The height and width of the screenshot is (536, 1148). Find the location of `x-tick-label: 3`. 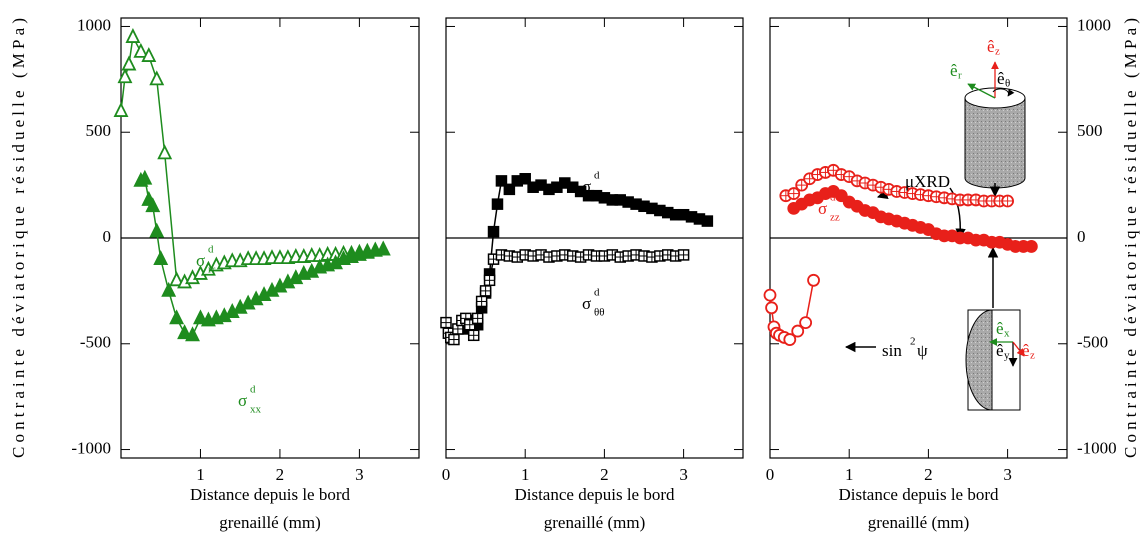

x-tick-label: 3 is located at coordinates (1007, 474).